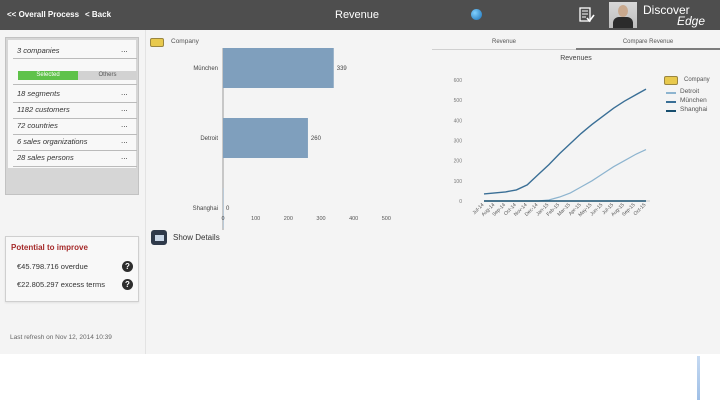 Image resolution: width=720 pixels, height=405 pixels. Describe the element at coordinates (458, 81) in the screenshot. I see `y-tick-label: 600` at that location.